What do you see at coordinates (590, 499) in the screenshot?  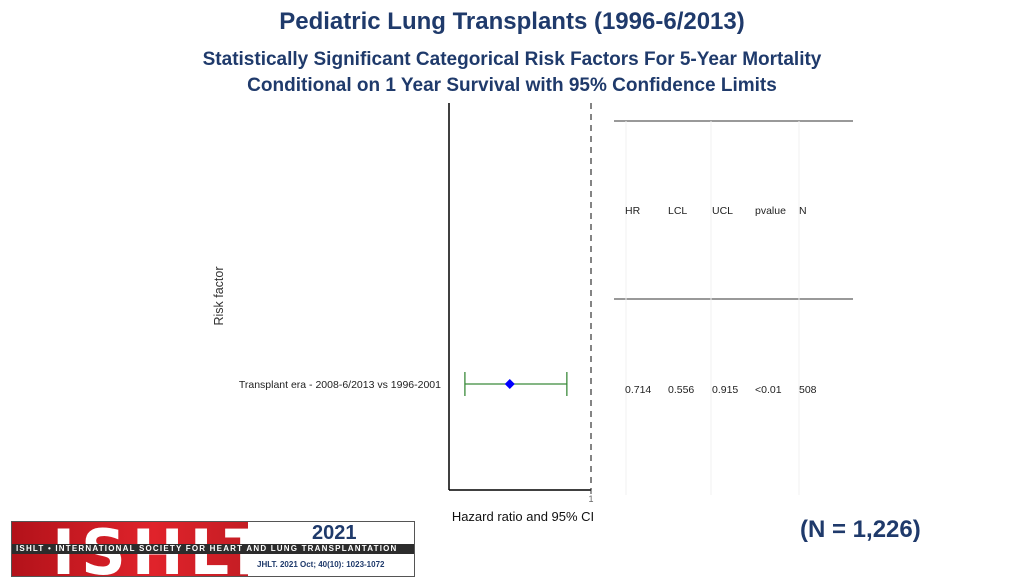 I see `x-tick-label: 1` at bounding box center [590, 499].